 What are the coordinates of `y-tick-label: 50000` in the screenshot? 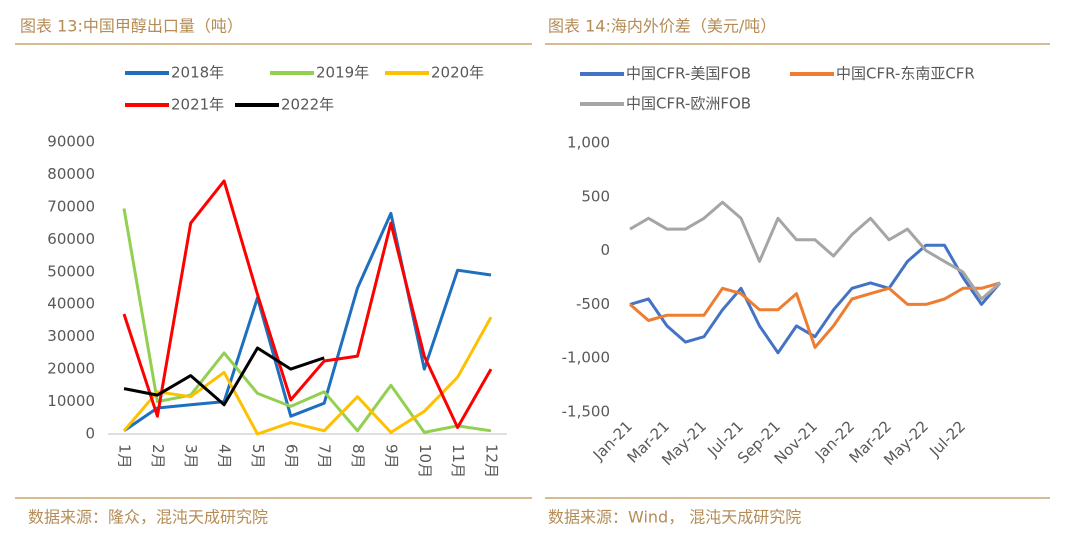 It's located at (71, 271).